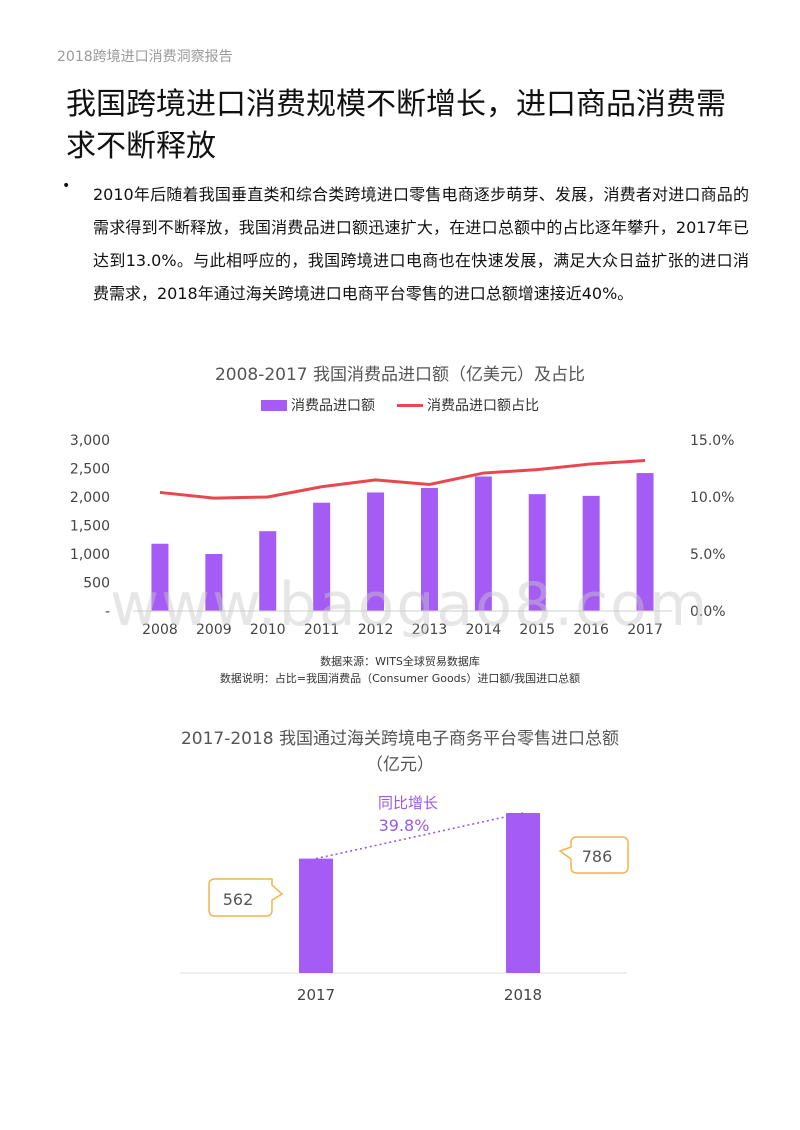 The width and height of the screenshot is (800, 1130). What do you see at coordinates (404, 825) in the screenshot?
I see `growth-value: 39.8%` at bounding box center [404, 825].